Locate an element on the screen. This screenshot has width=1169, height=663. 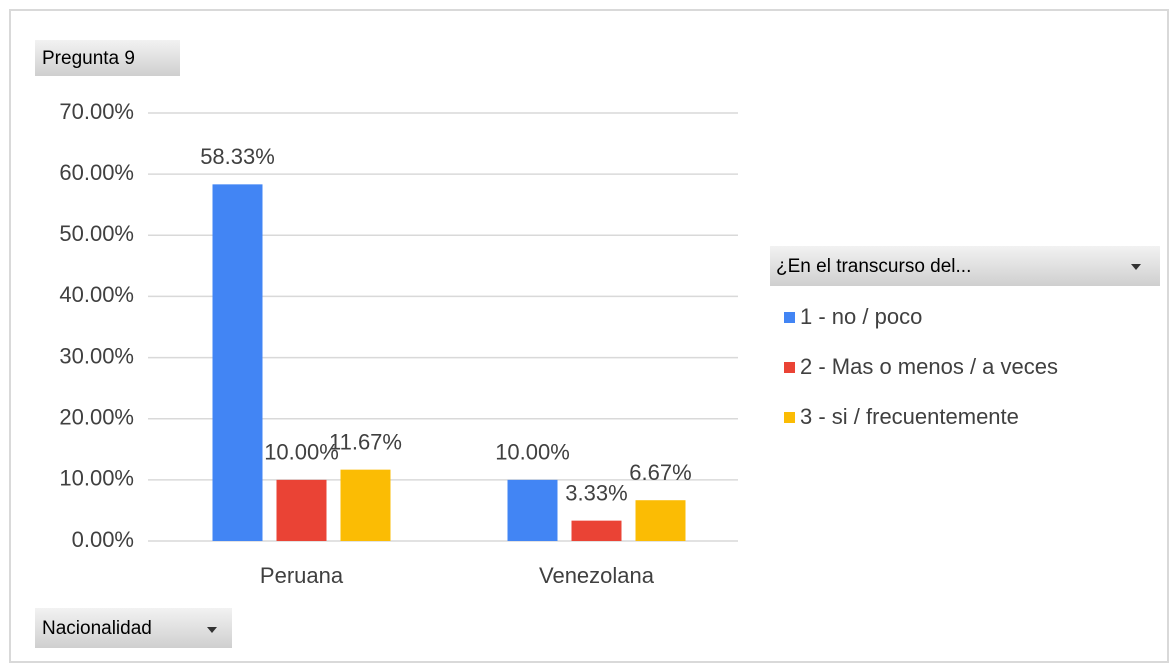
legend-label: 3 - si / frecuentemente is located at coordinates (909, 416).